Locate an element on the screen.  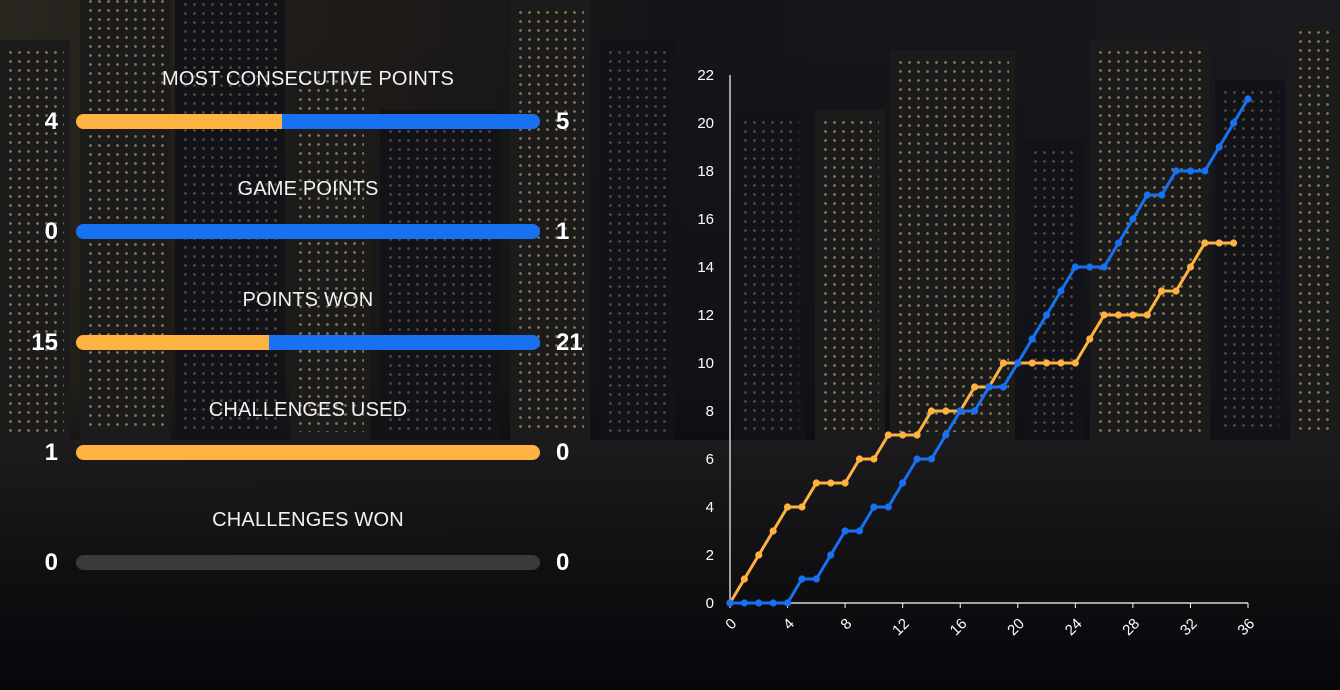
y-tick-label: 4 is located at coordinates (710, 507).